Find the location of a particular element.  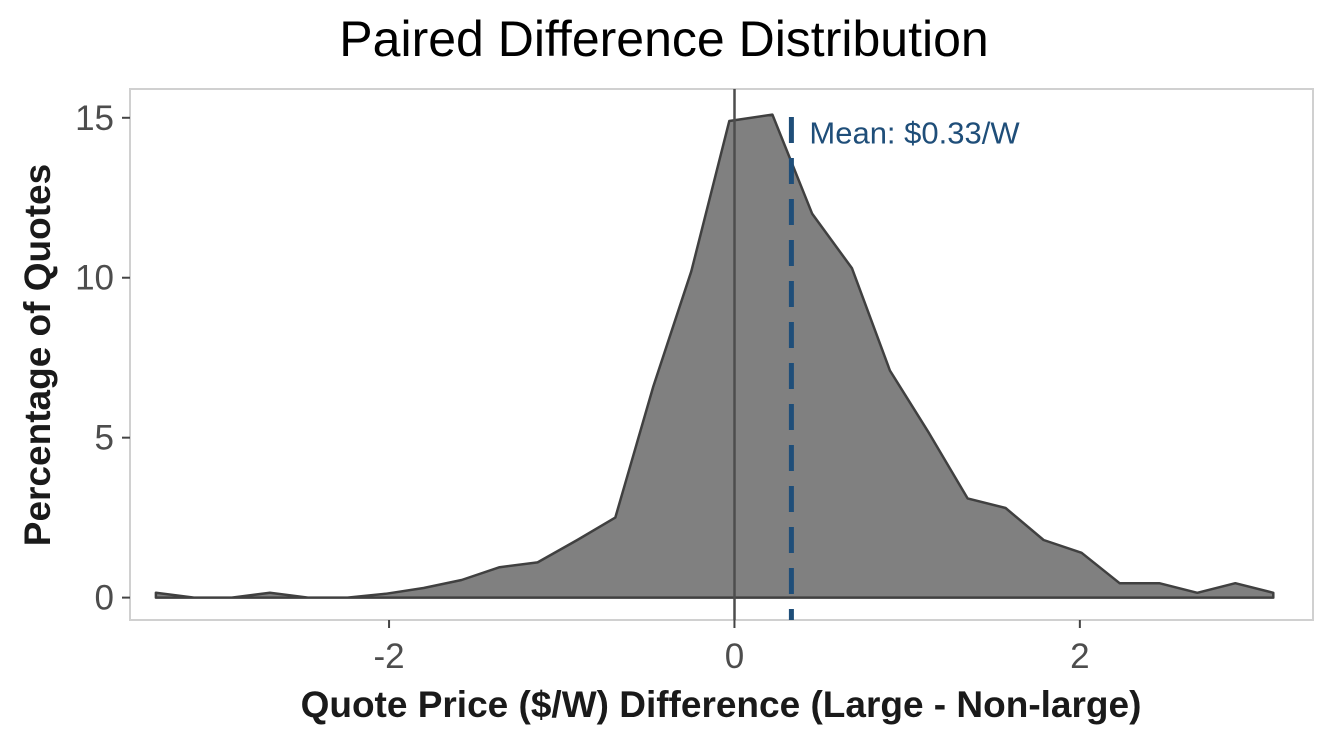

mean-annotation: Mean: $0.33/W is located at coordinates (914, 132).